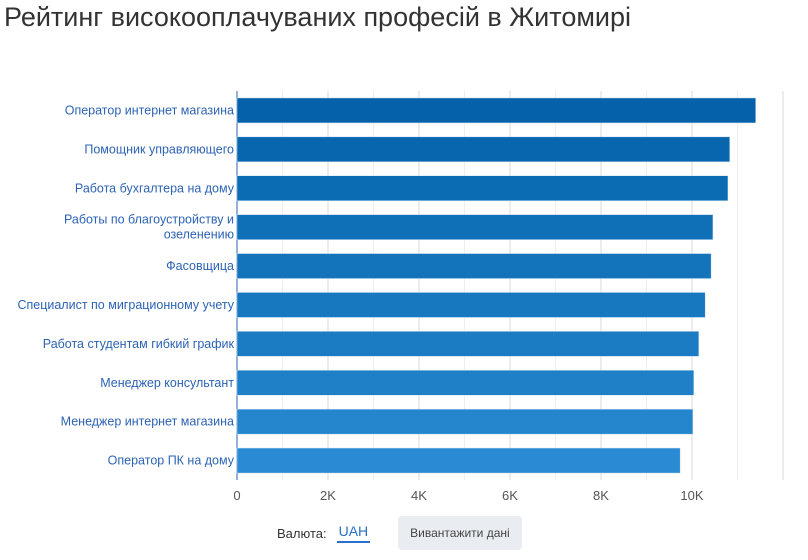 This screenshot has height=560, width=808. Describe the element at coordinates (167, 383) in the screenshot. I see `category-label: Менеджер консультант` at that location.